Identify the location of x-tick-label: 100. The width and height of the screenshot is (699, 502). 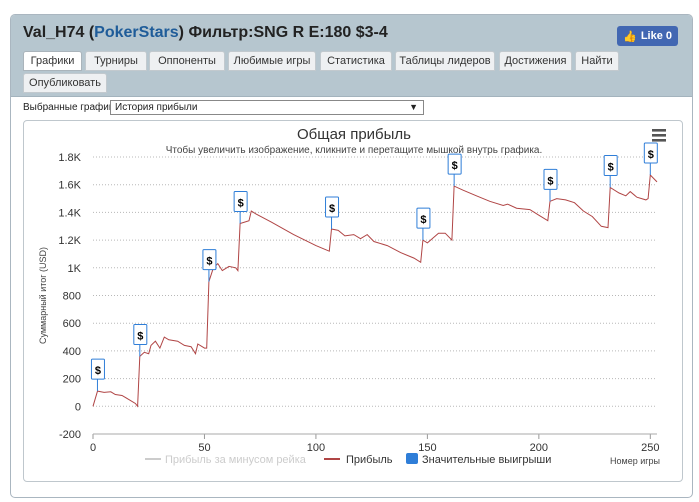
(316, 448).